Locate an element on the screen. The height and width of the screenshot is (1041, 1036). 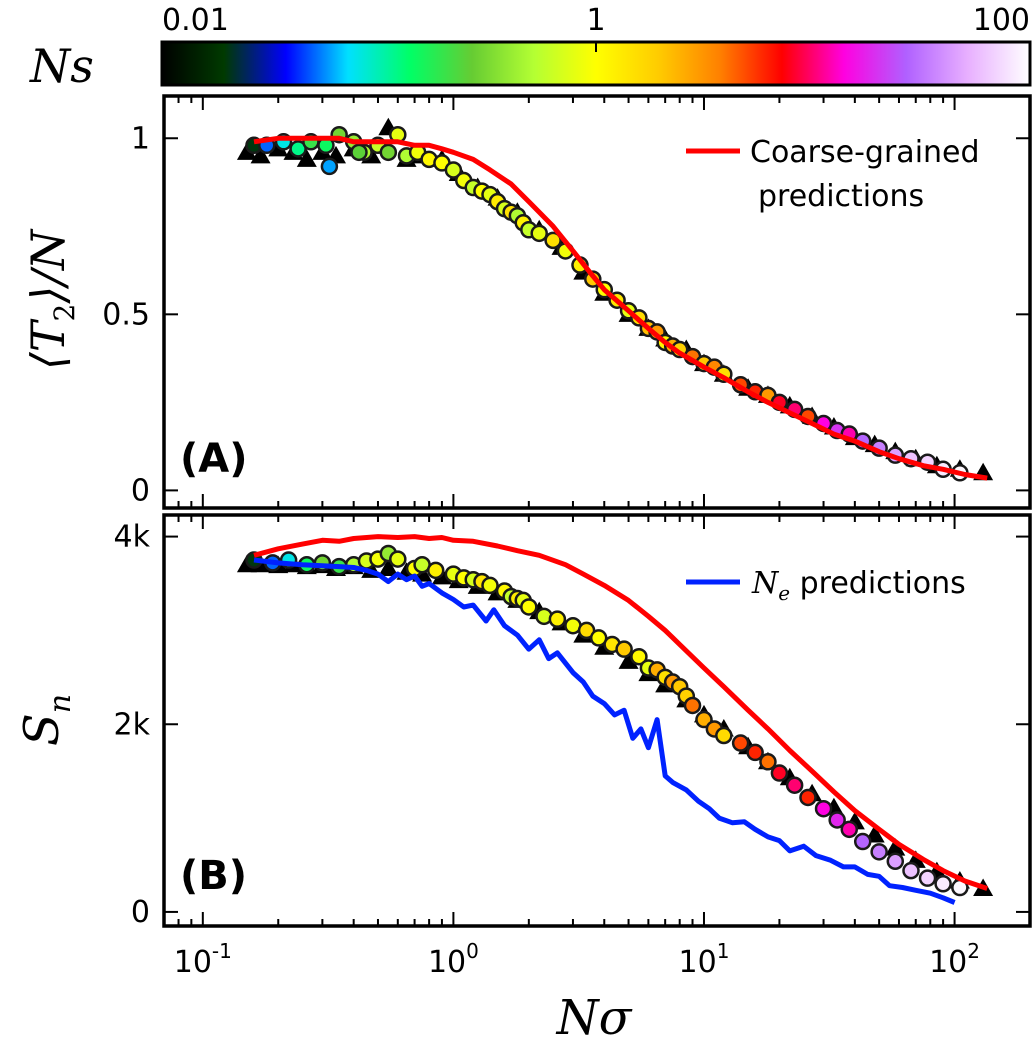
y-tick-label: 2k is located at coordinates (132, 724).